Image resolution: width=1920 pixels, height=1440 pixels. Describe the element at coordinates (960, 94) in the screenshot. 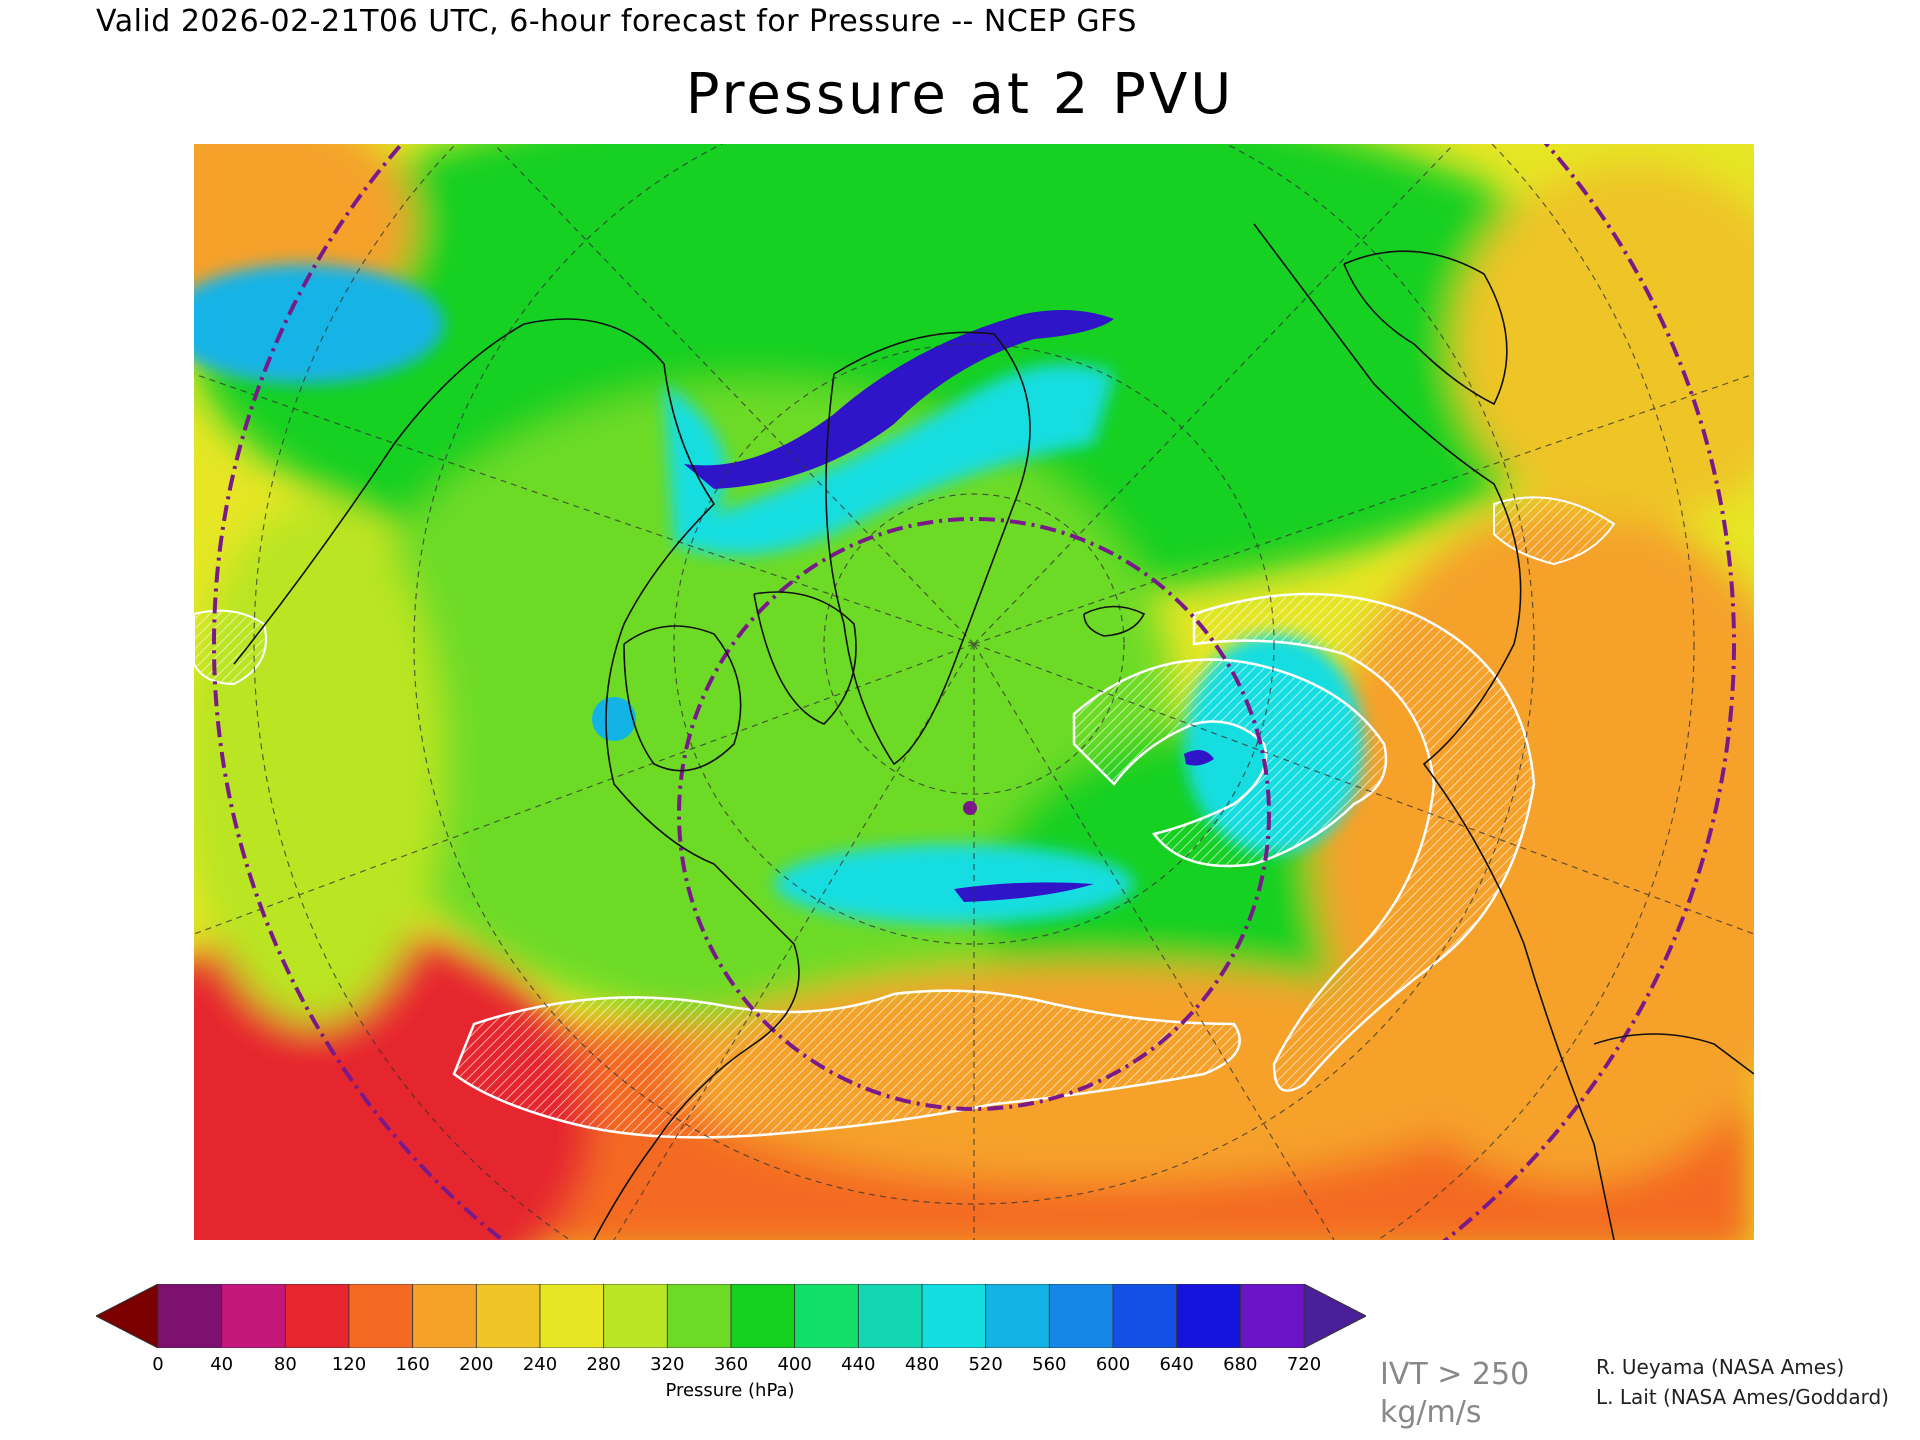

I see `map-title: Pressure at 2 PVU` at that location.